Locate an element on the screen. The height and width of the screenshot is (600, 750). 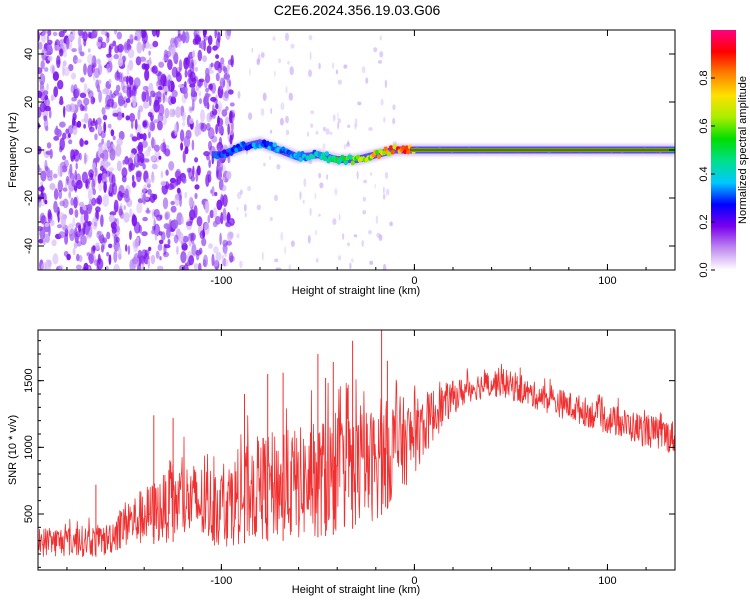
x-tick-label: -100 is located at coordinates (221, 581).